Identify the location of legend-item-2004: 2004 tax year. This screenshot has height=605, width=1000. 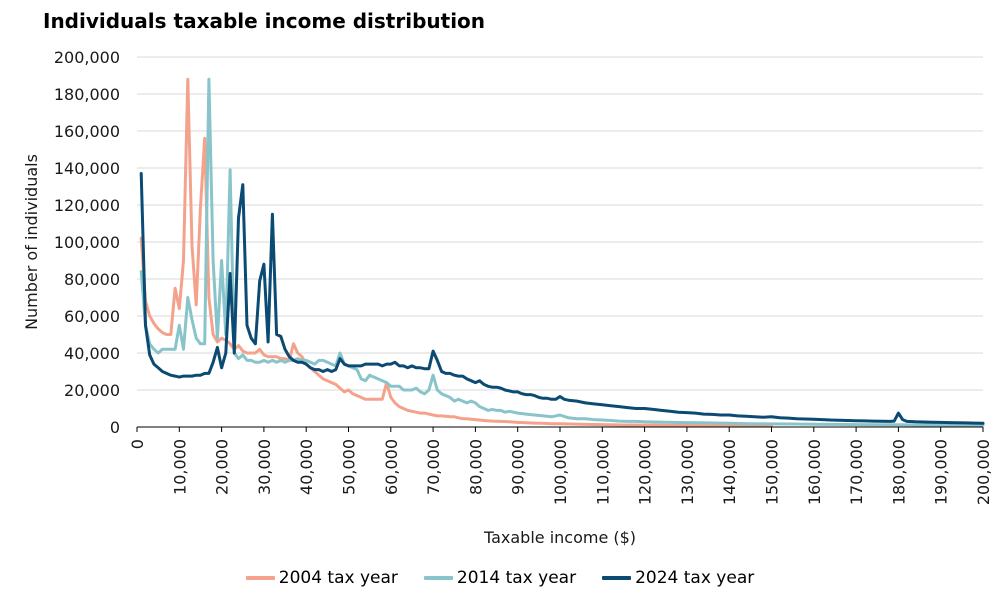
(321, 578).